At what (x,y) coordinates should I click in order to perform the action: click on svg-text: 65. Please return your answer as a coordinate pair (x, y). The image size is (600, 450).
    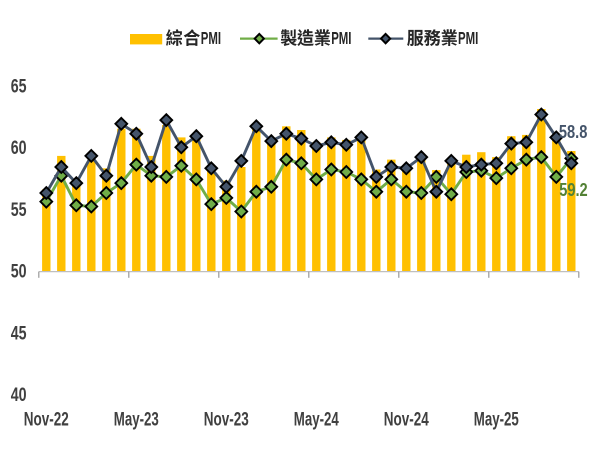
    Looking at the image, I should click on (19, 86).